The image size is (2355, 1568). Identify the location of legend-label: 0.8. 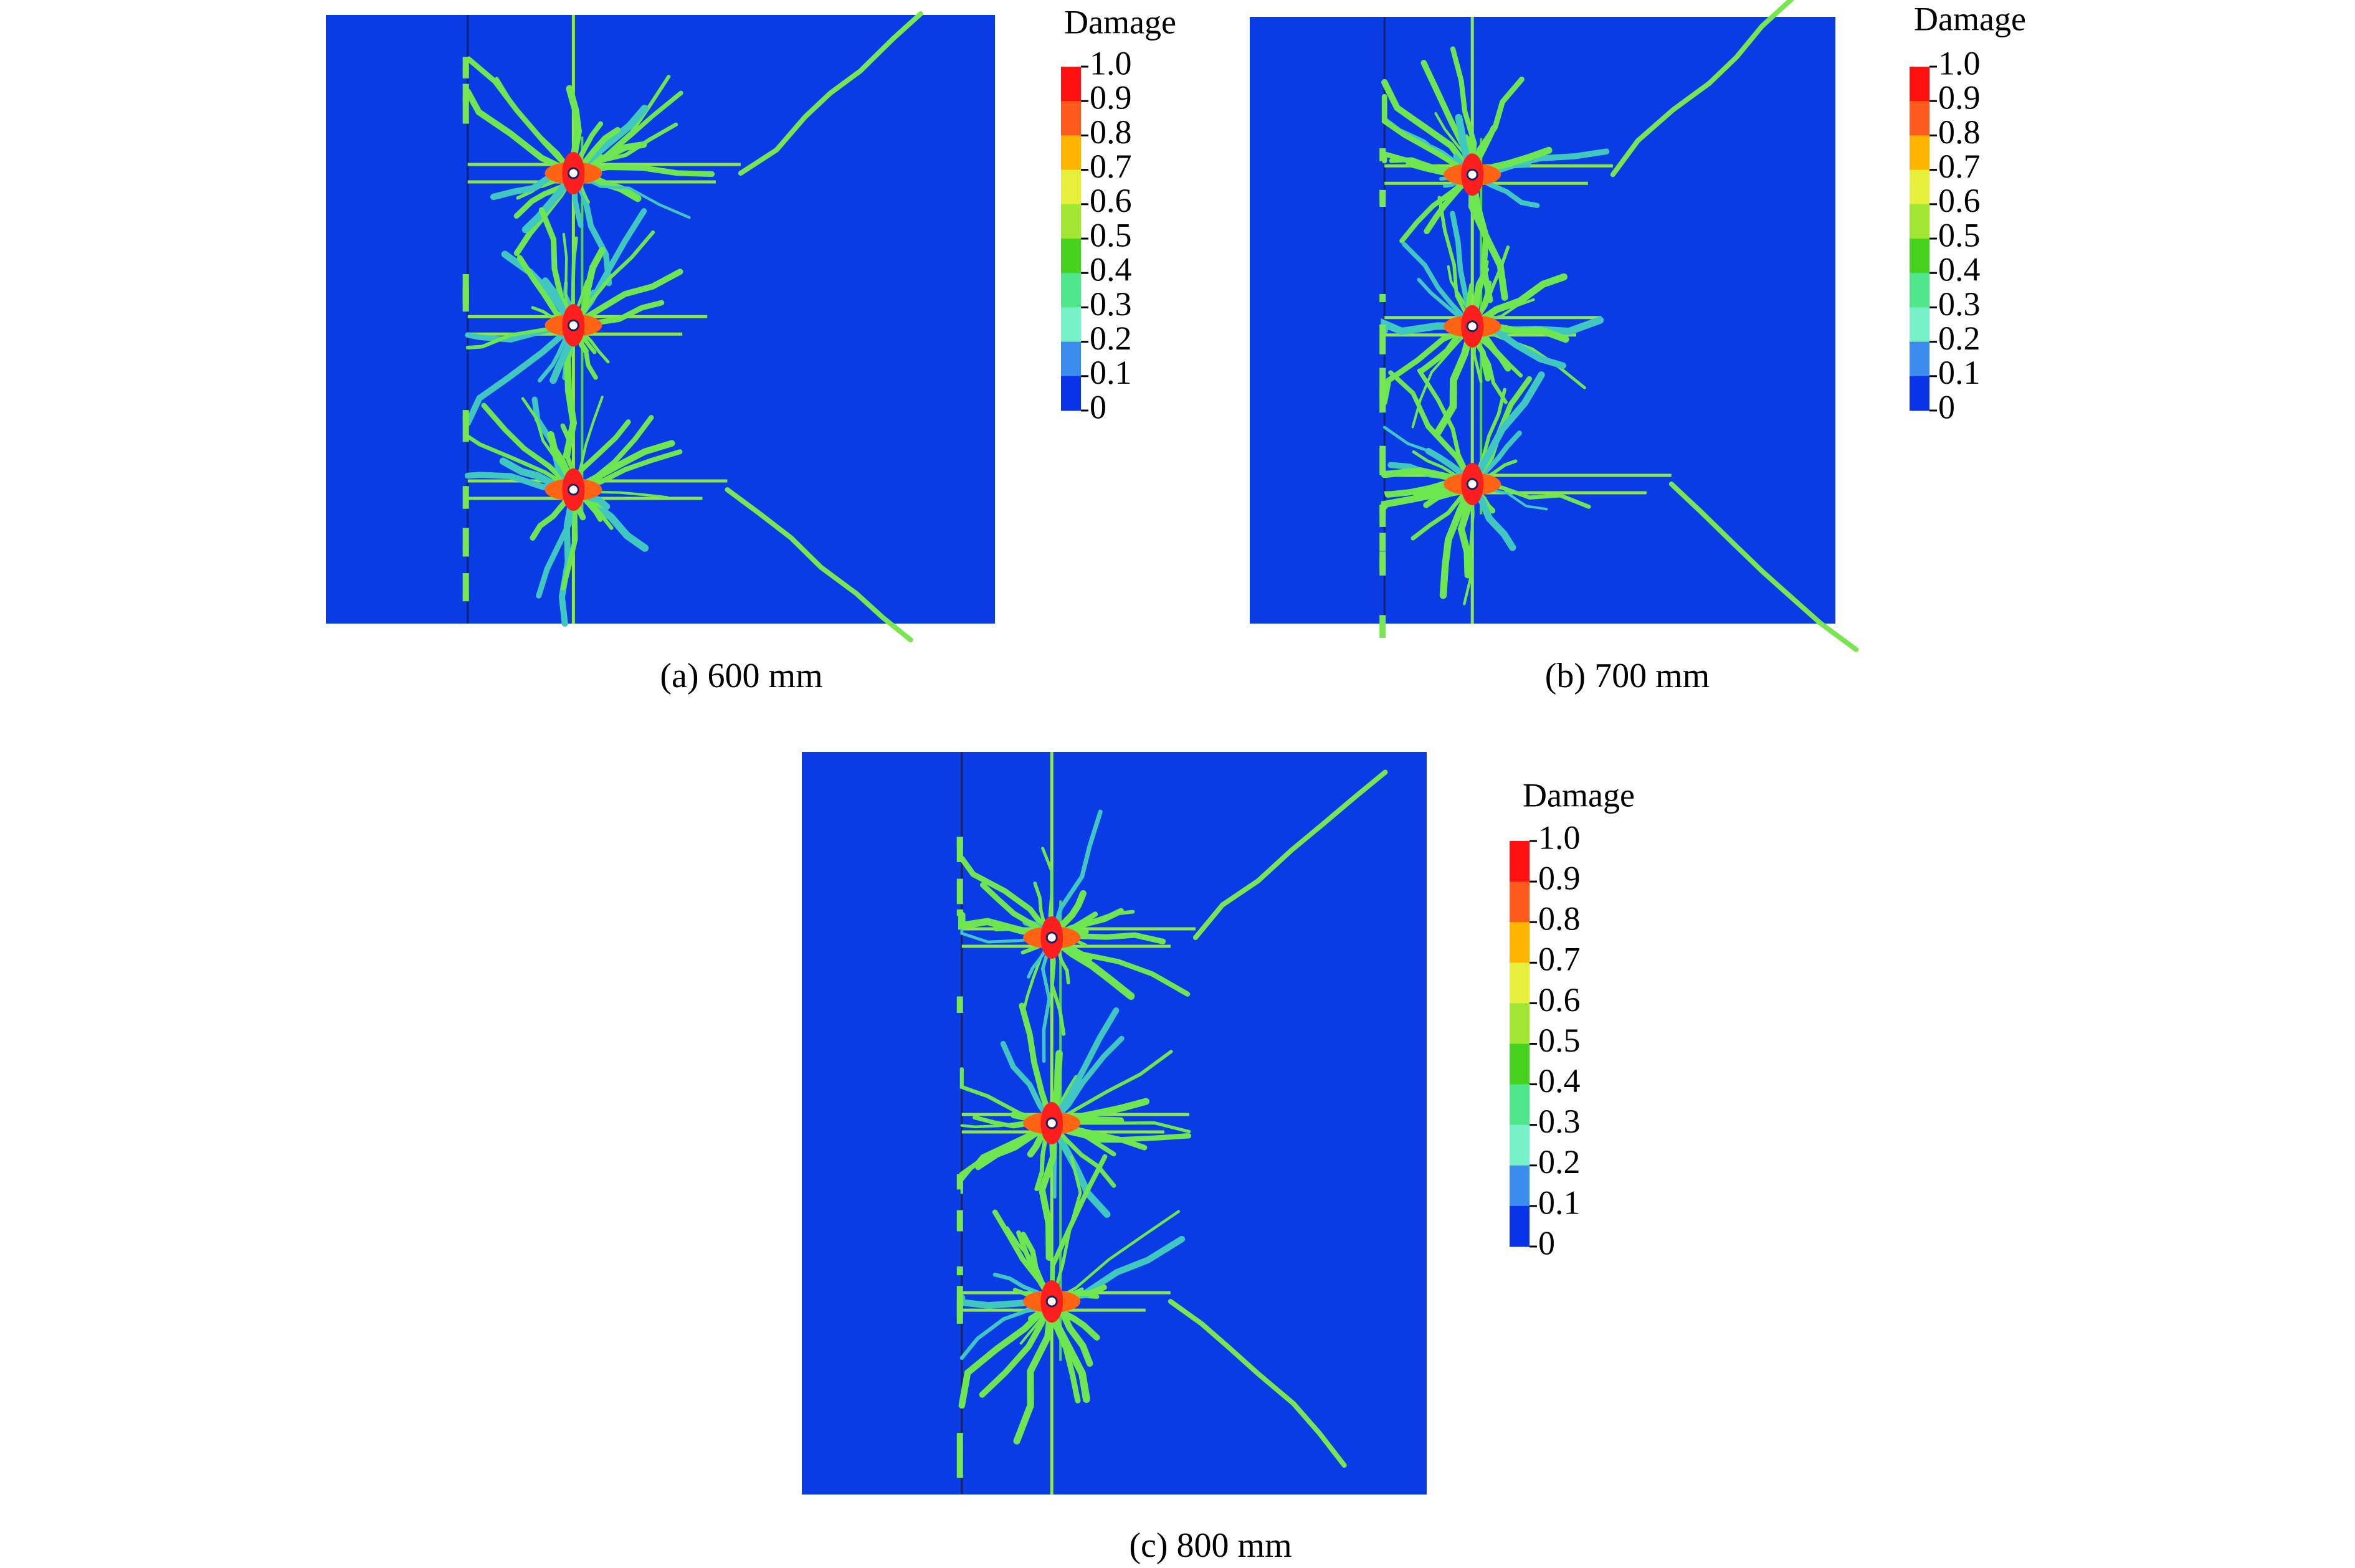
(1111, 132).